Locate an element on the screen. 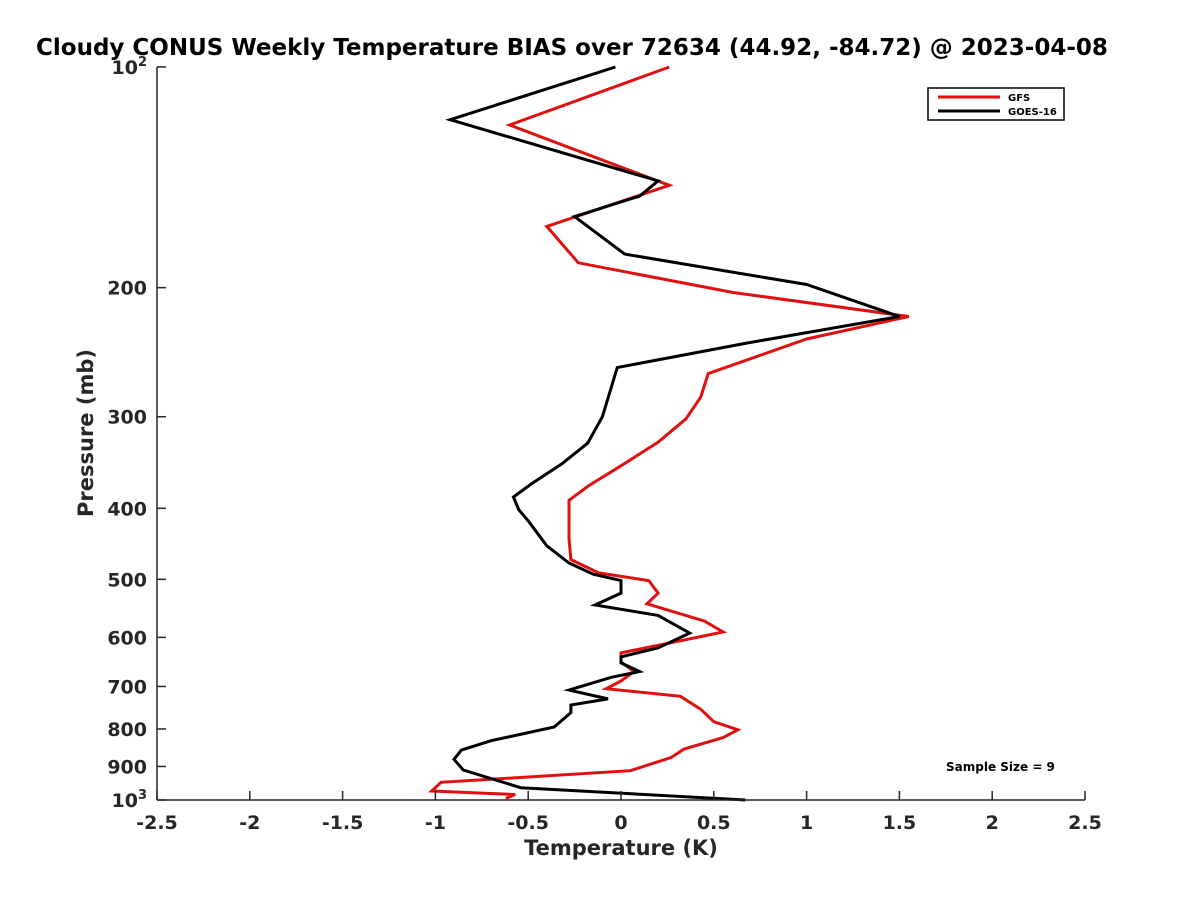  x-tick-label: -2.5 is located at coordinates (157, 823).